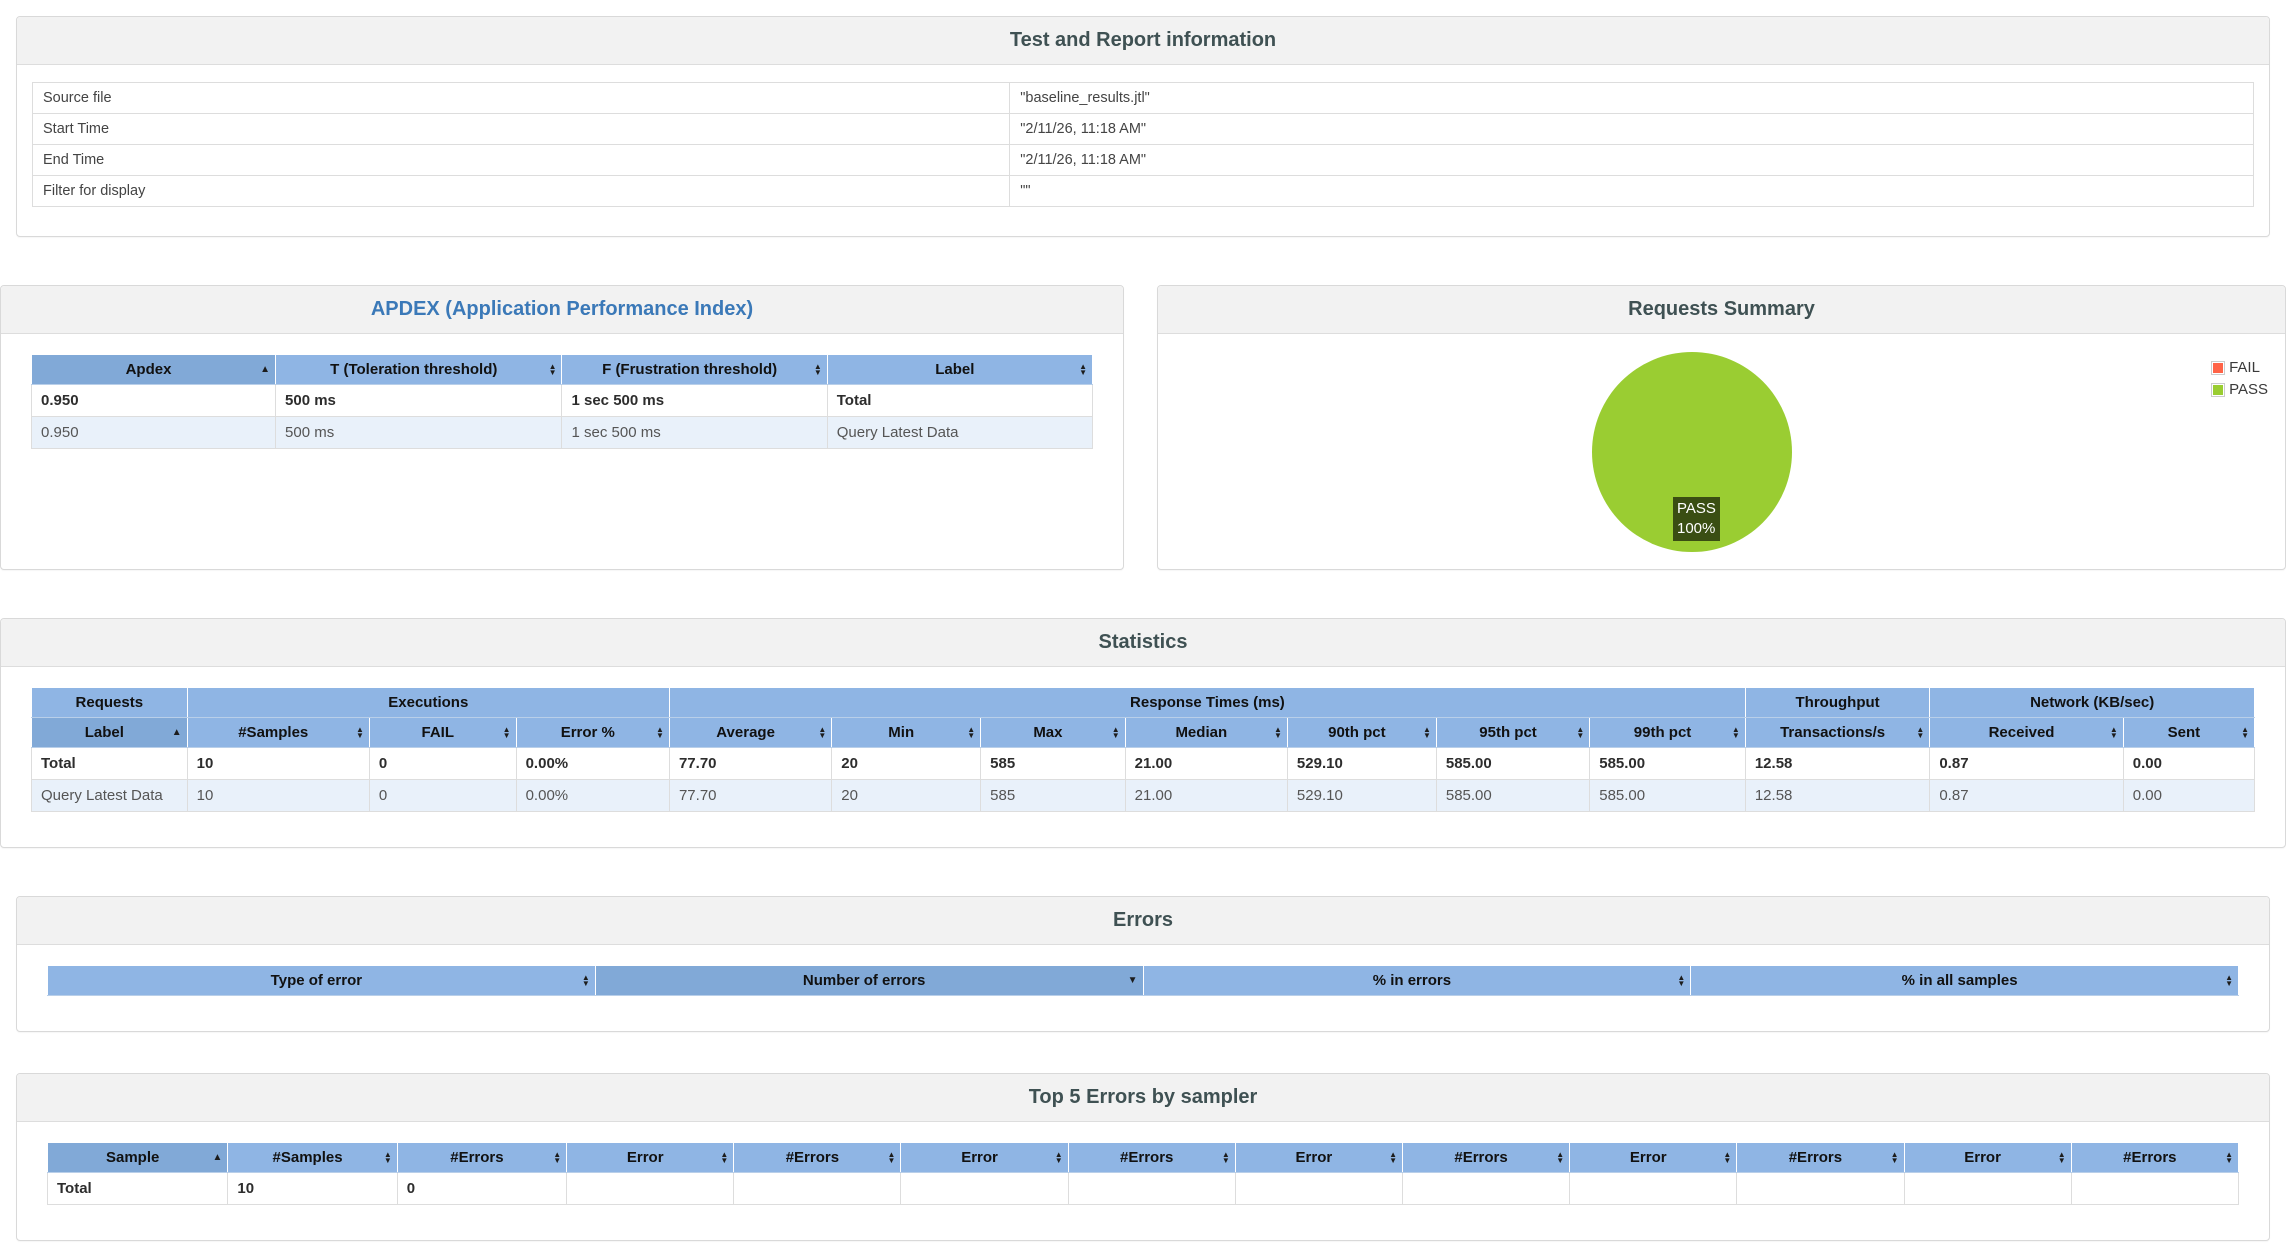 This screenshot has width=2286, height=1256. Describe the element at coordinates (1696, 519) in the screenshot. I see `pie-data-label: PASS 100%` at that location.